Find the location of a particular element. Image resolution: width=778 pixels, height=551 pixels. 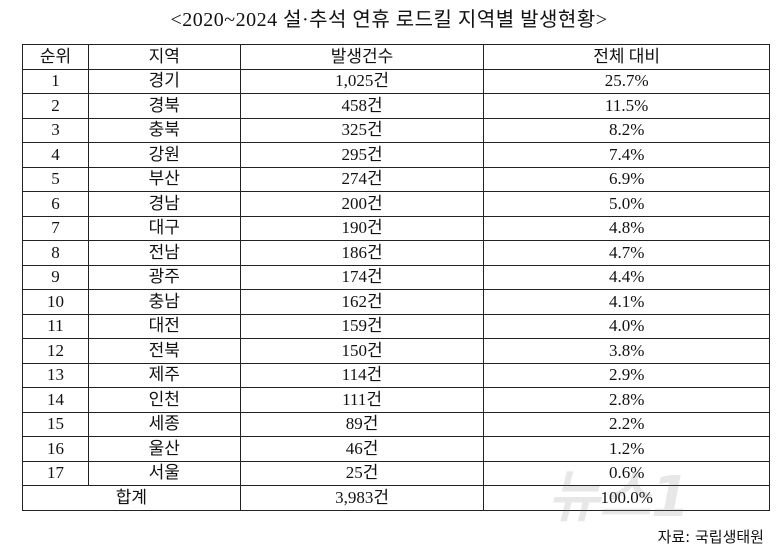

cell: 8.2% is located at coordinates (626, 130).